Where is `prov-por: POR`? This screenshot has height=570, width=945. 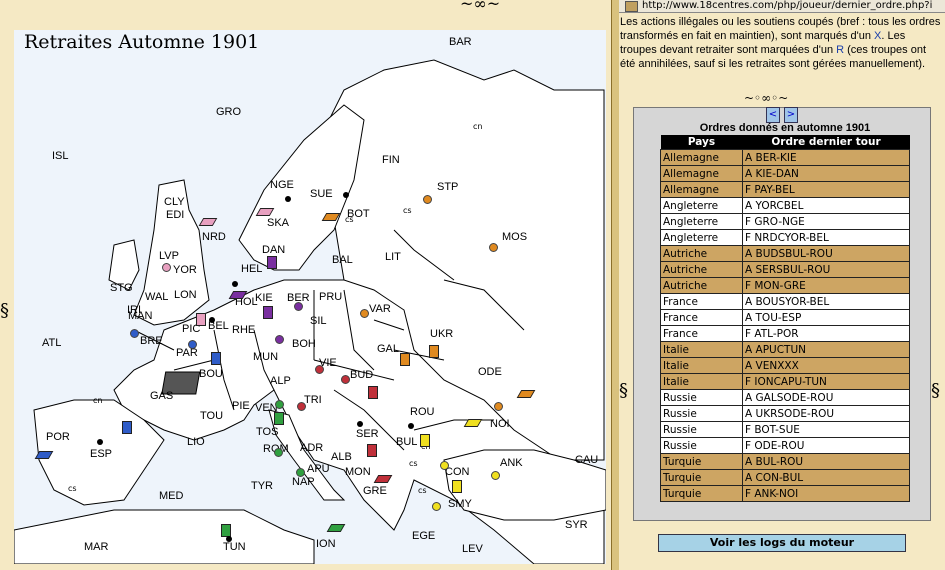
prov-por: POR is located at coordinates (58, 437).